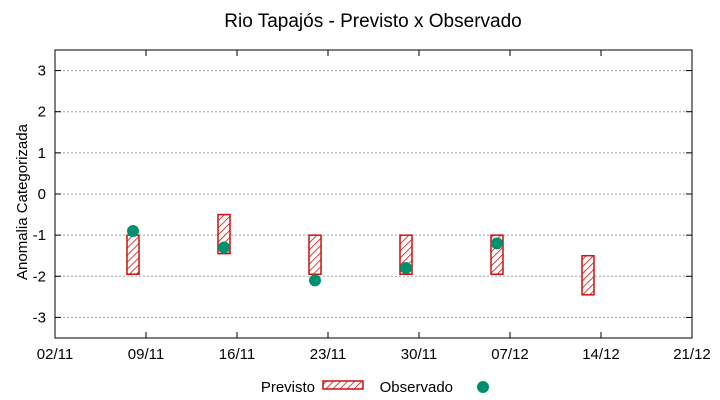  What do you see at coordinates (328, 354) in the screenshot?
I see `x-tick-label: 23/11` at bounding box center [328, 354].